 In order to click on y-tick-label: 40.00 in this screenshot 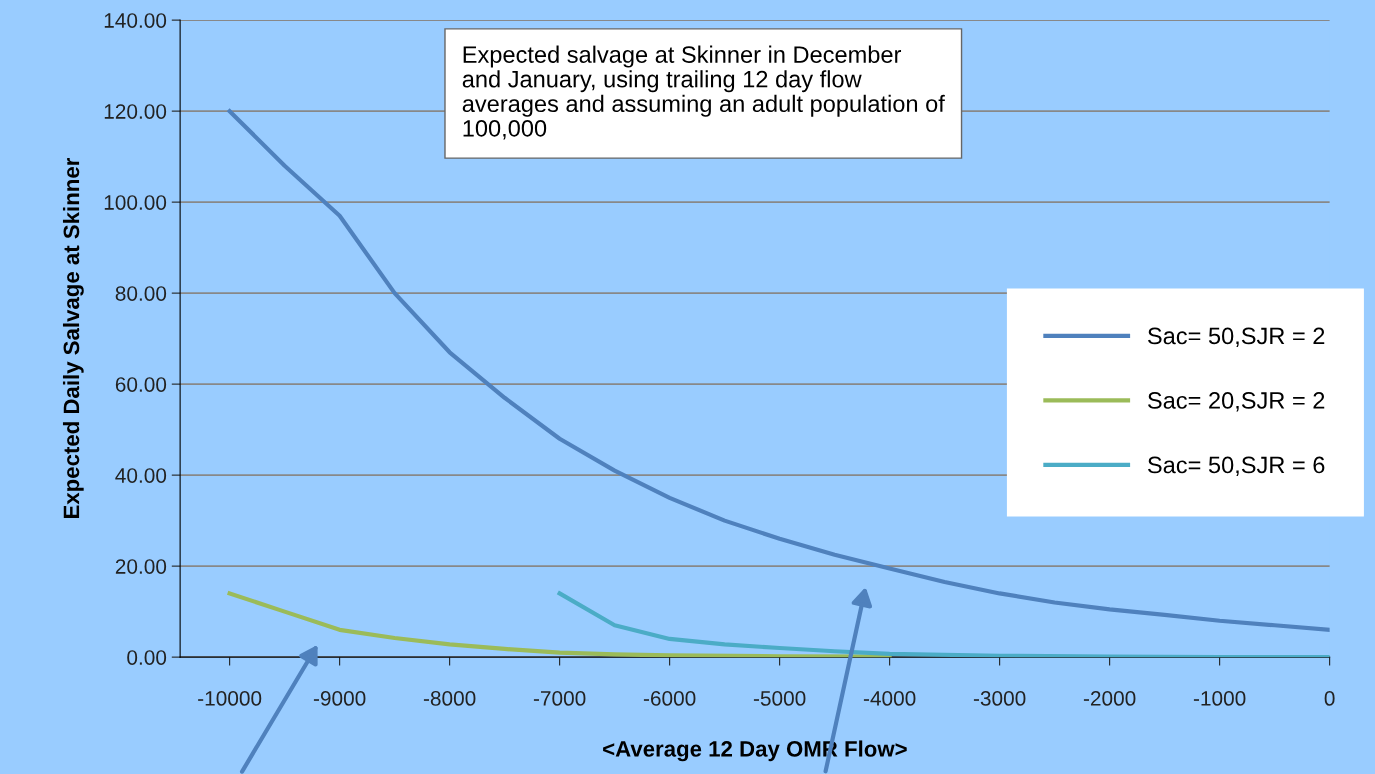, I will do `click(141, 475)`.